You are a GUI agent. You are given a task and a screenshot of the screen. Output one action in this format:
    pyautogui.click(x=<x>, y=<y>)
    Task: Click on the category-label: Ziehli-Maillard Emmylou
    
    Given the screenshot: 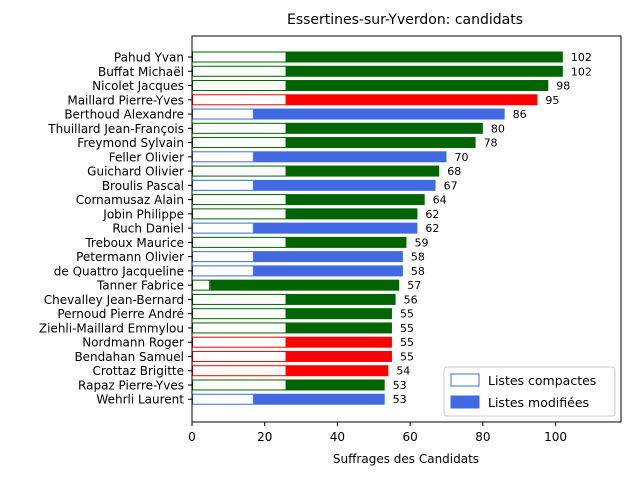 What is the action you would take?
    pyautogui.click(x=111, y=328)
    